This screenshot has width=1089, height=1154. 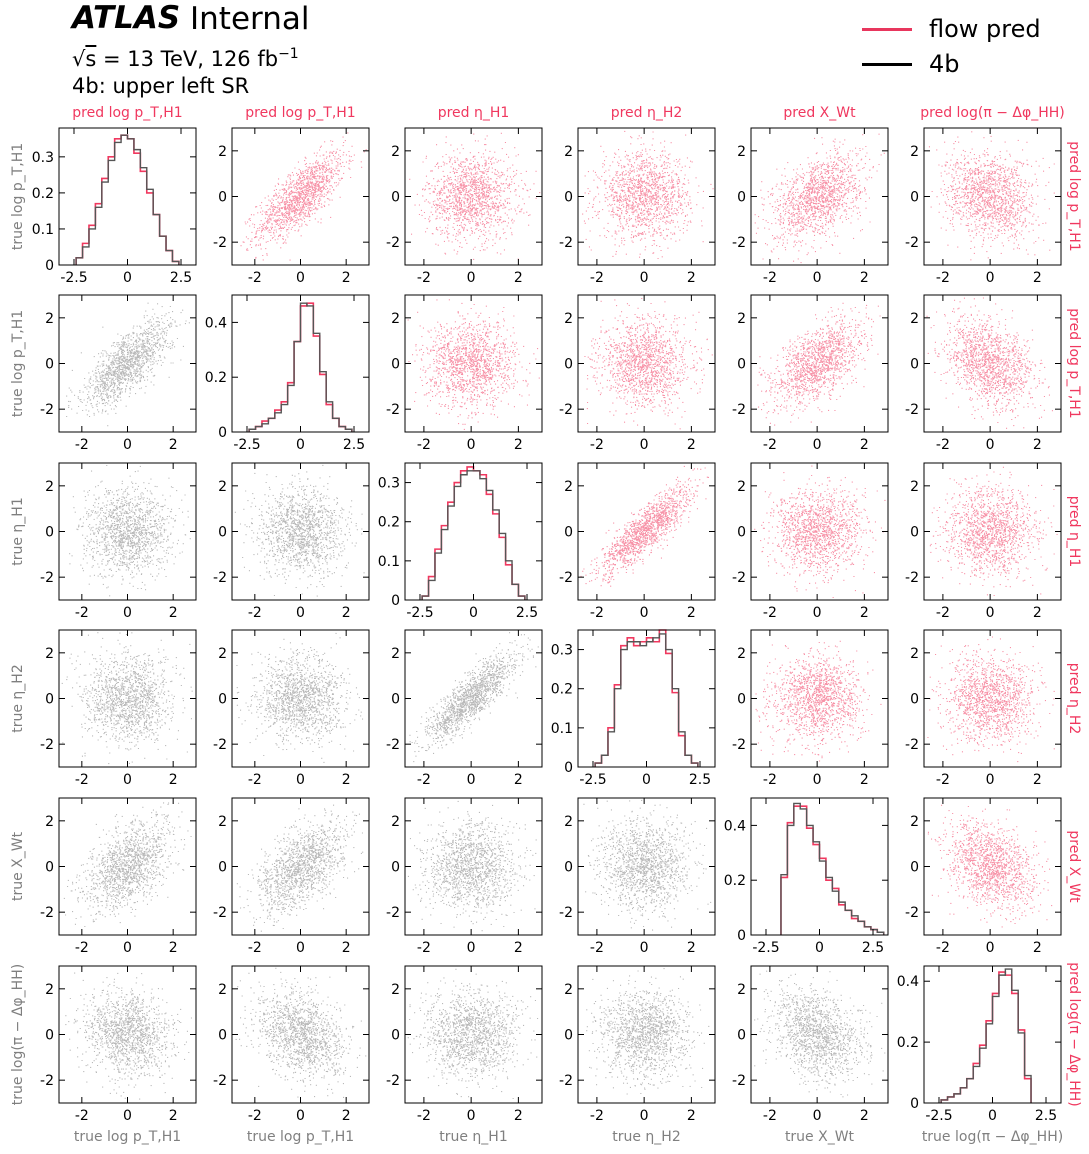 What do you see at coordinates (1074, 866) in the screenshot?
I see `row-label-right-4: pred X_Wt` at bounding box center [1074, 866].